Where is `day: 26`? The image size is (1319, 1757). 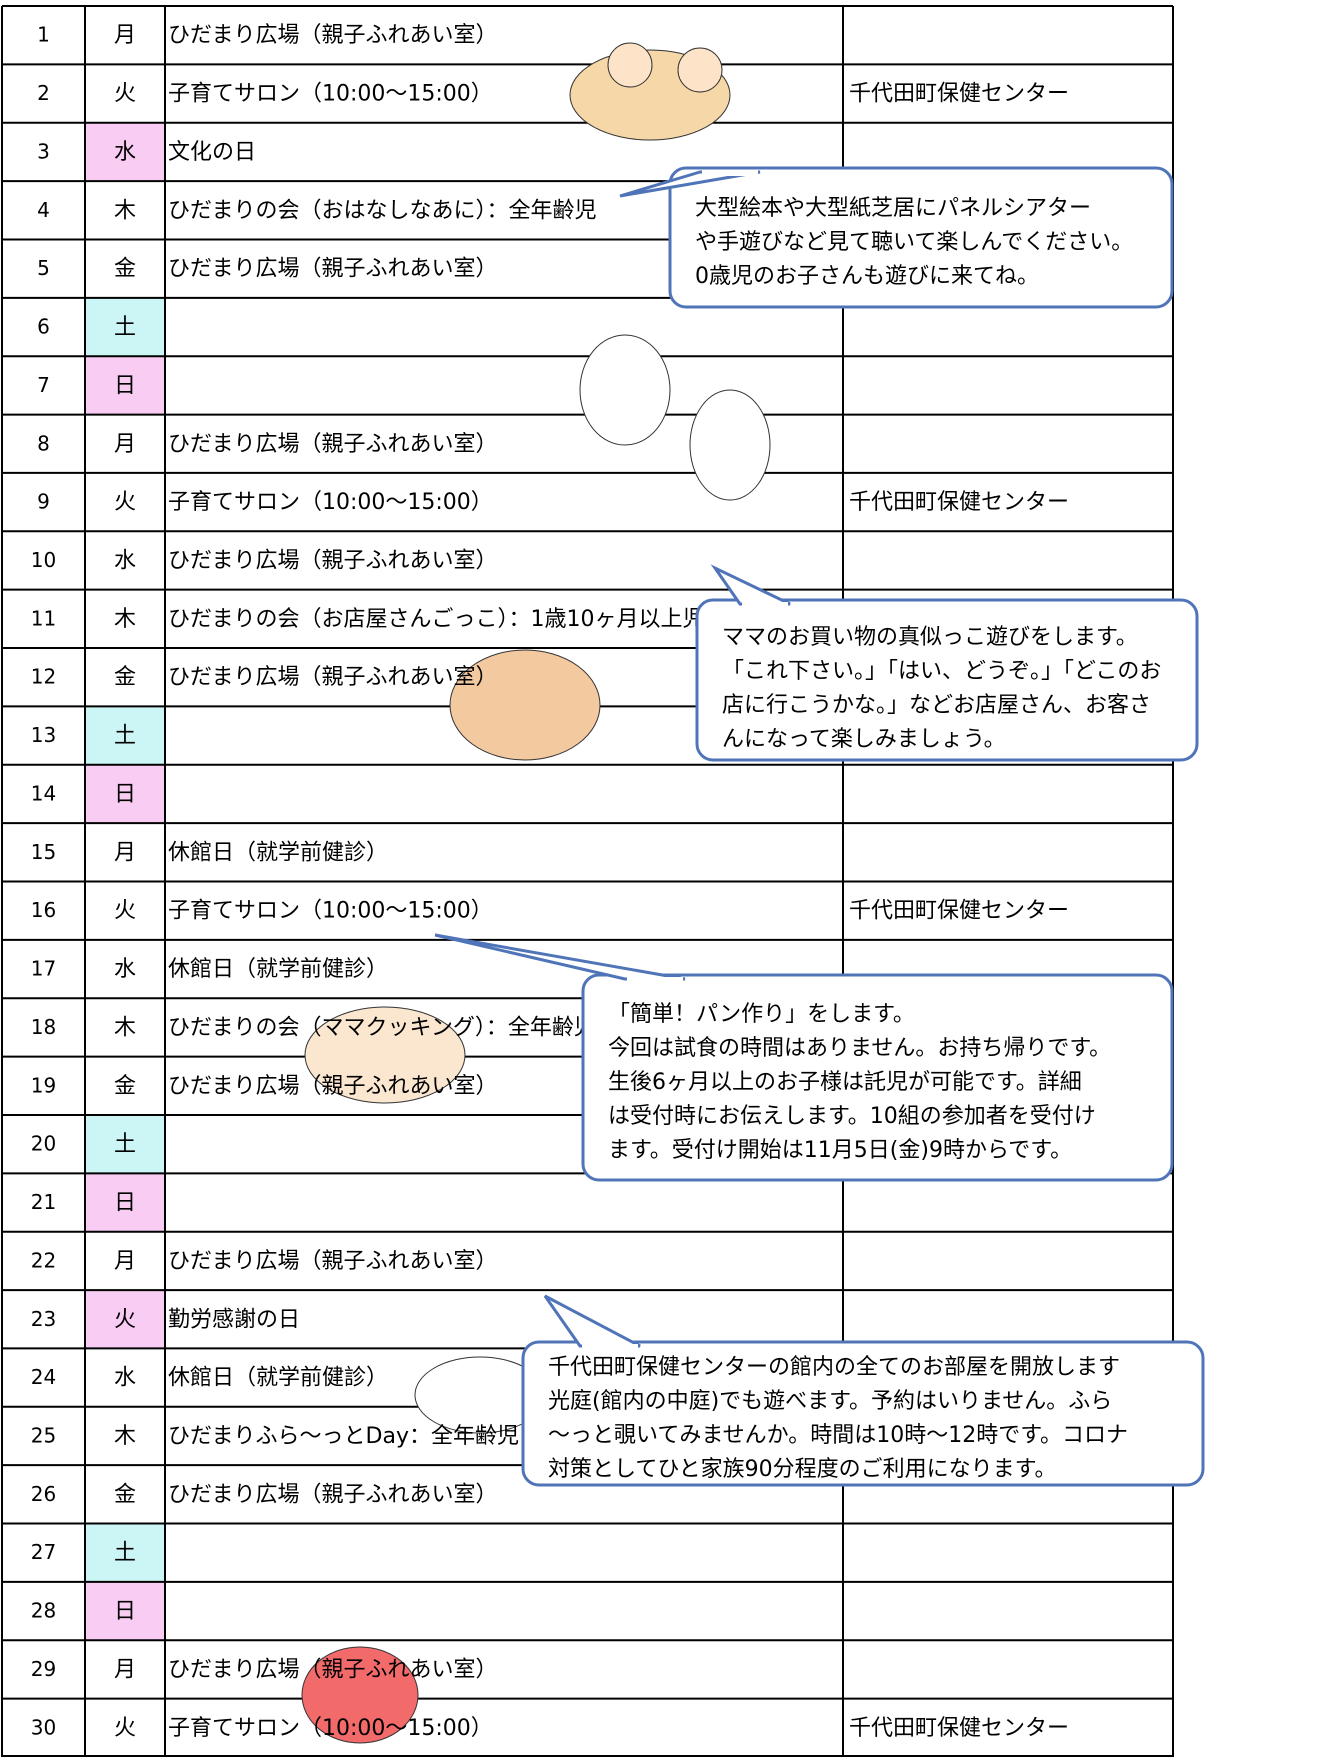 day: 26 is located at coordinates (43, 1494).